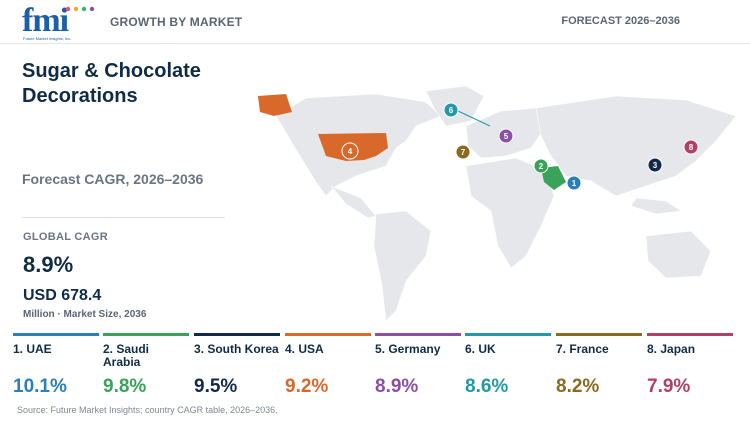  I want to click on card-cagr-value: 8.6%, so click(487, 386).